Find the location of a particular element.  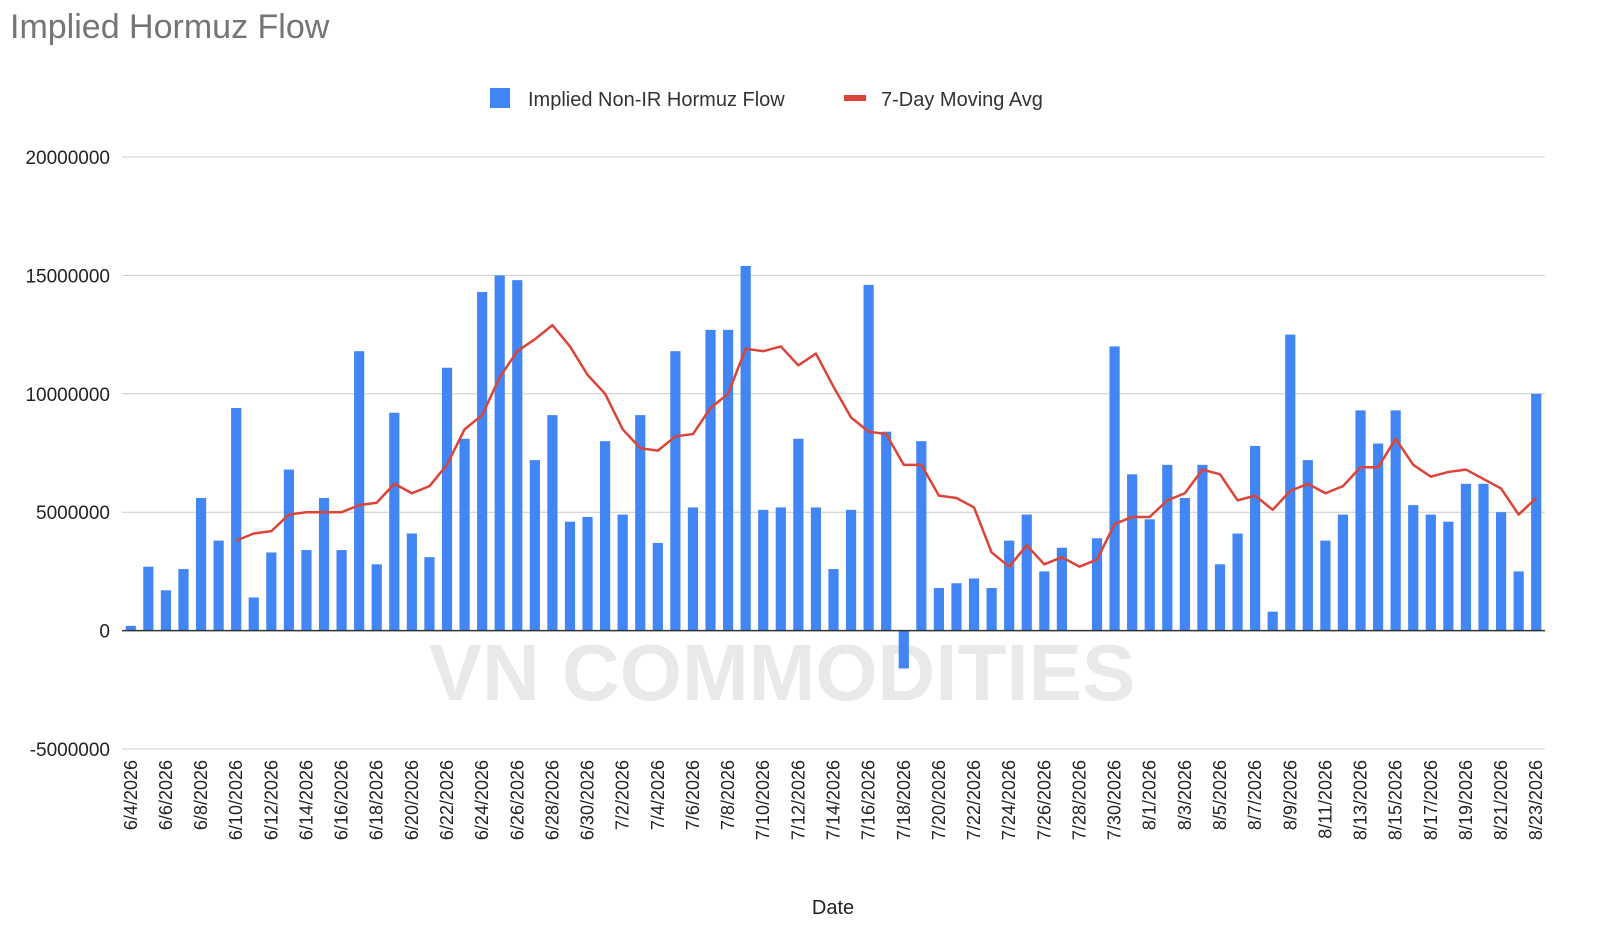

x-tick-label: 6/20/2026 is located at coordinates (412, 800).